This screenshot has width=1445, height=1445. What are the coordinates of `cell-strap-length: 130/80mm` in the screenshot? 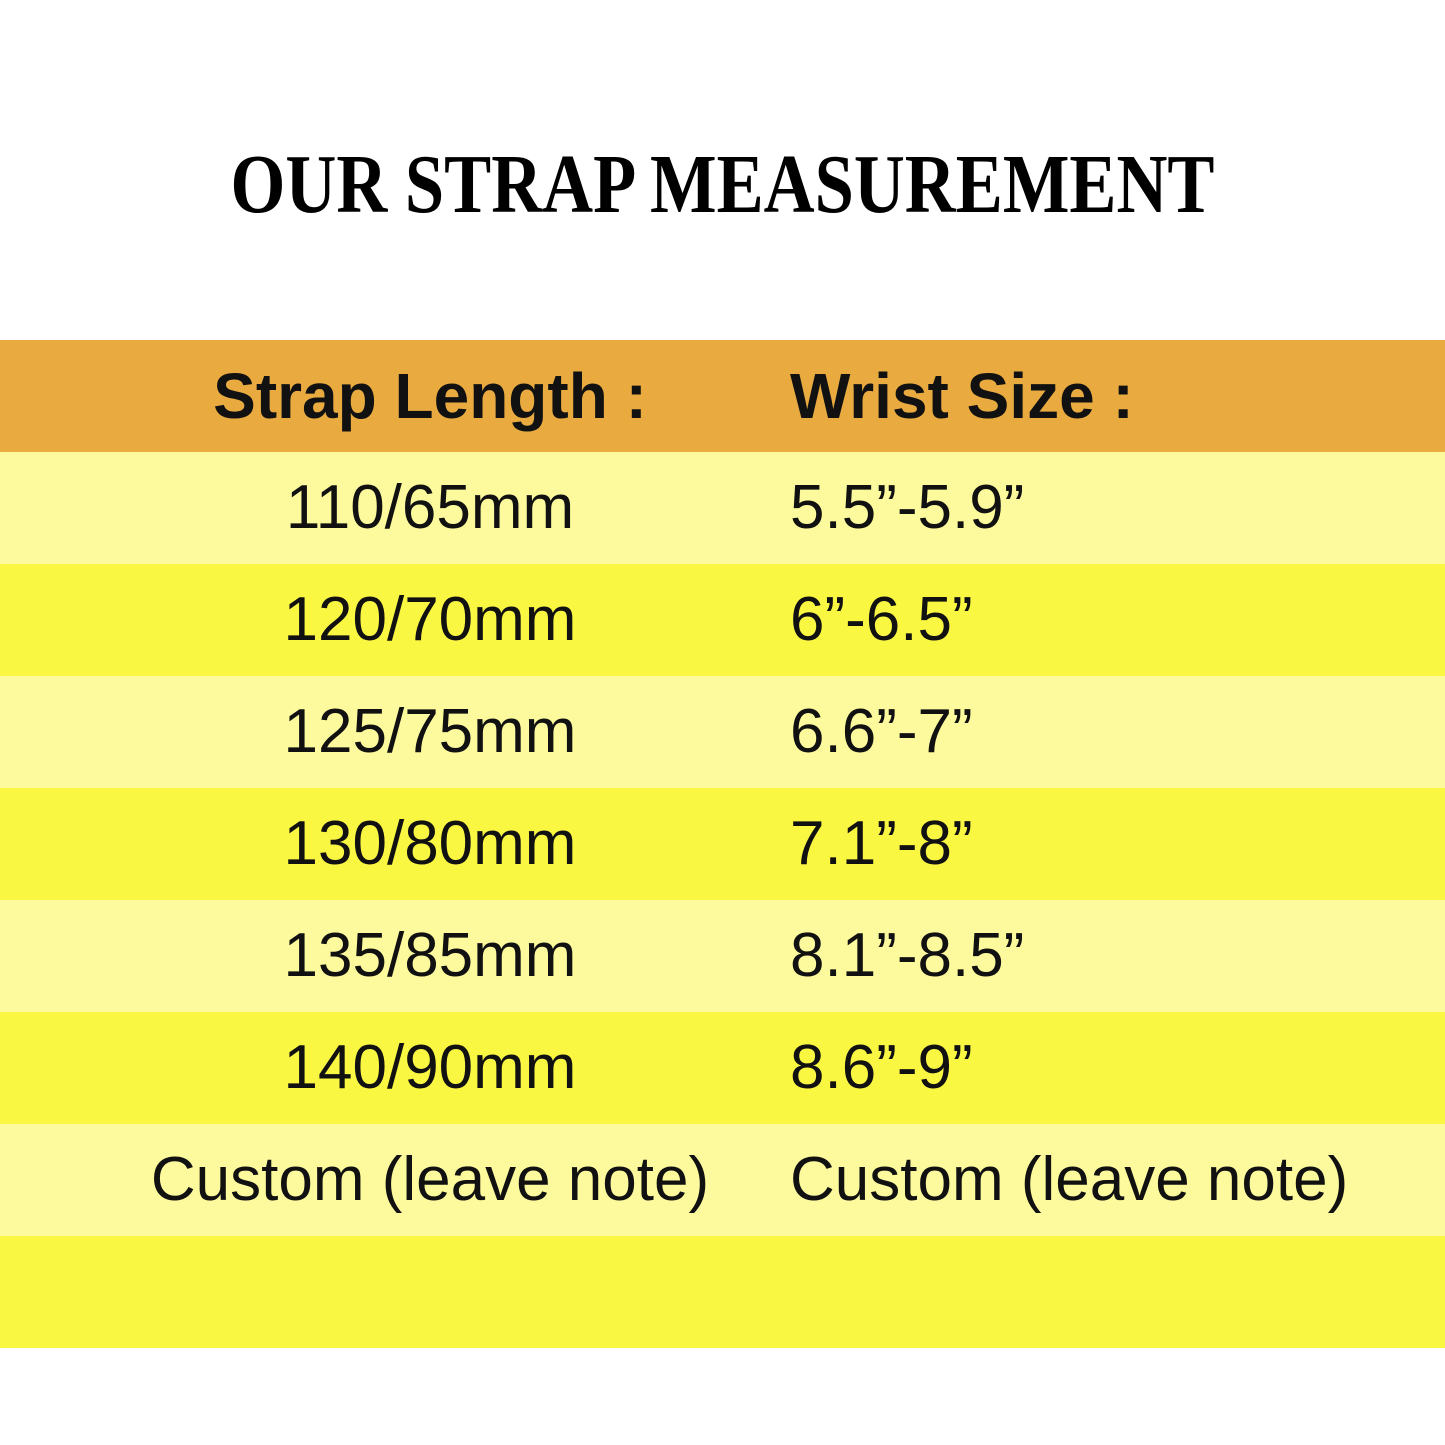 It's located at (430, 843).